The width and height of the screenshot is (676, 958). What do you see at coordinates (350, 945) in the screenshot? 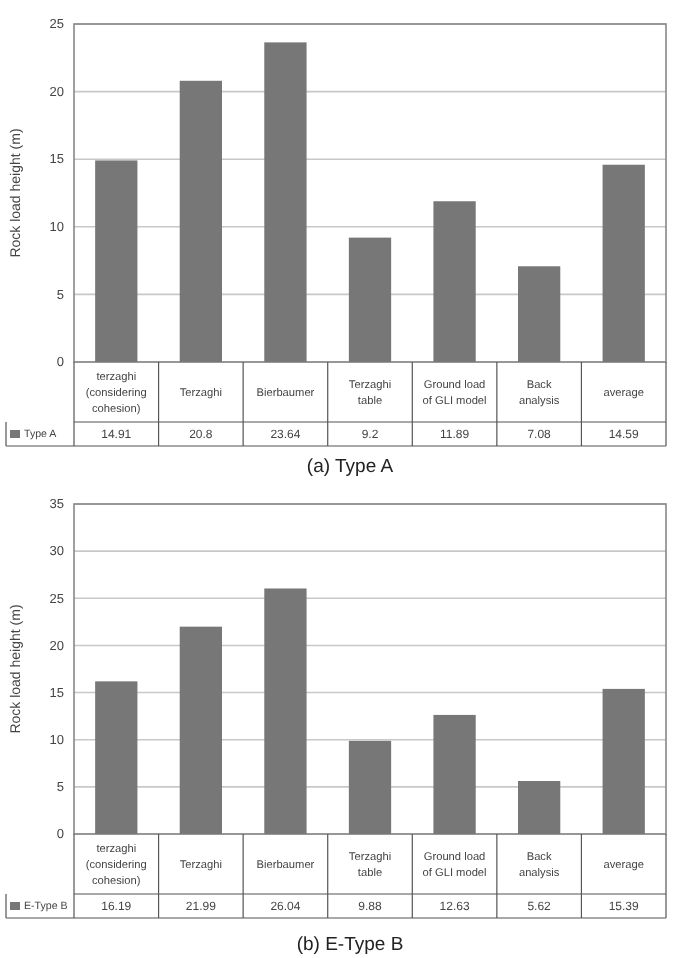
I see `text: (b) E-Type B` at bounding box center [350, 945].